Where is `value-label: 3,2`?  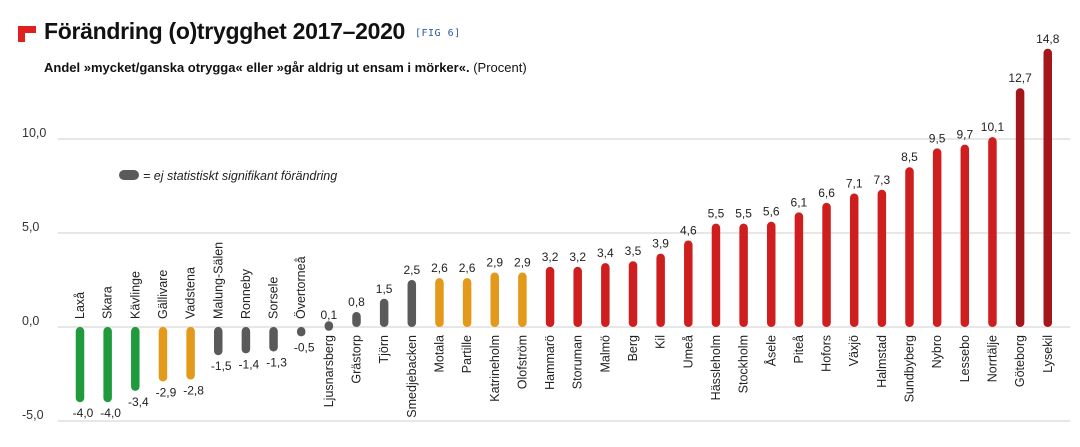
value-label: 3,2 is located at coordinates (550, 257).